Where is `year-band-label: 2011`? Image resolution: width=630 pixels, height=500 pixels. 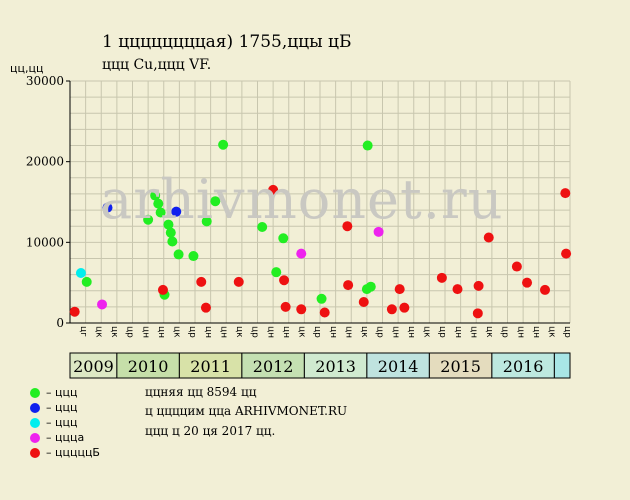 year-band-label: 2011 is located at coordinates (210, 366).